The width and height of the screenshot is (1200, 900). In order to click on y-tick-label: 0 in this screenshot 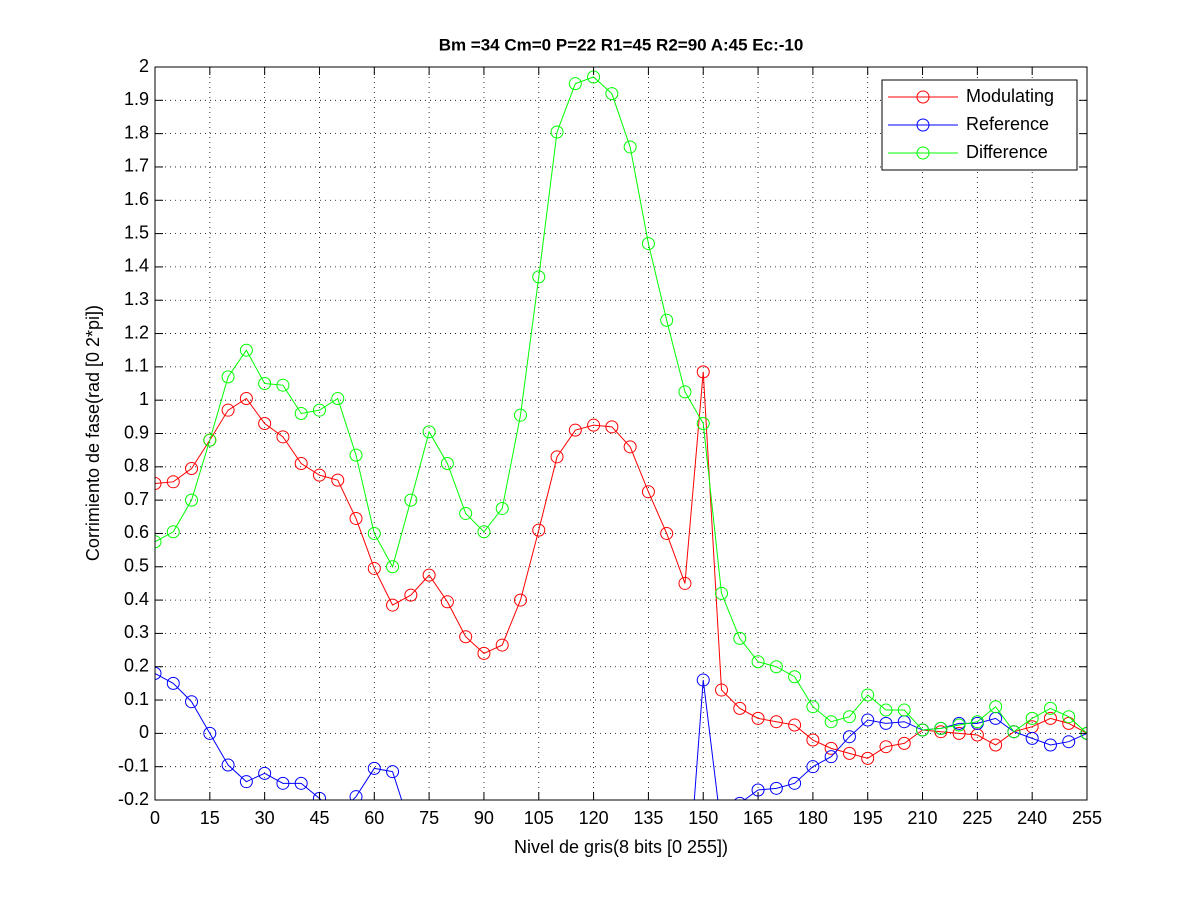, I will do `click(144, 732)`.